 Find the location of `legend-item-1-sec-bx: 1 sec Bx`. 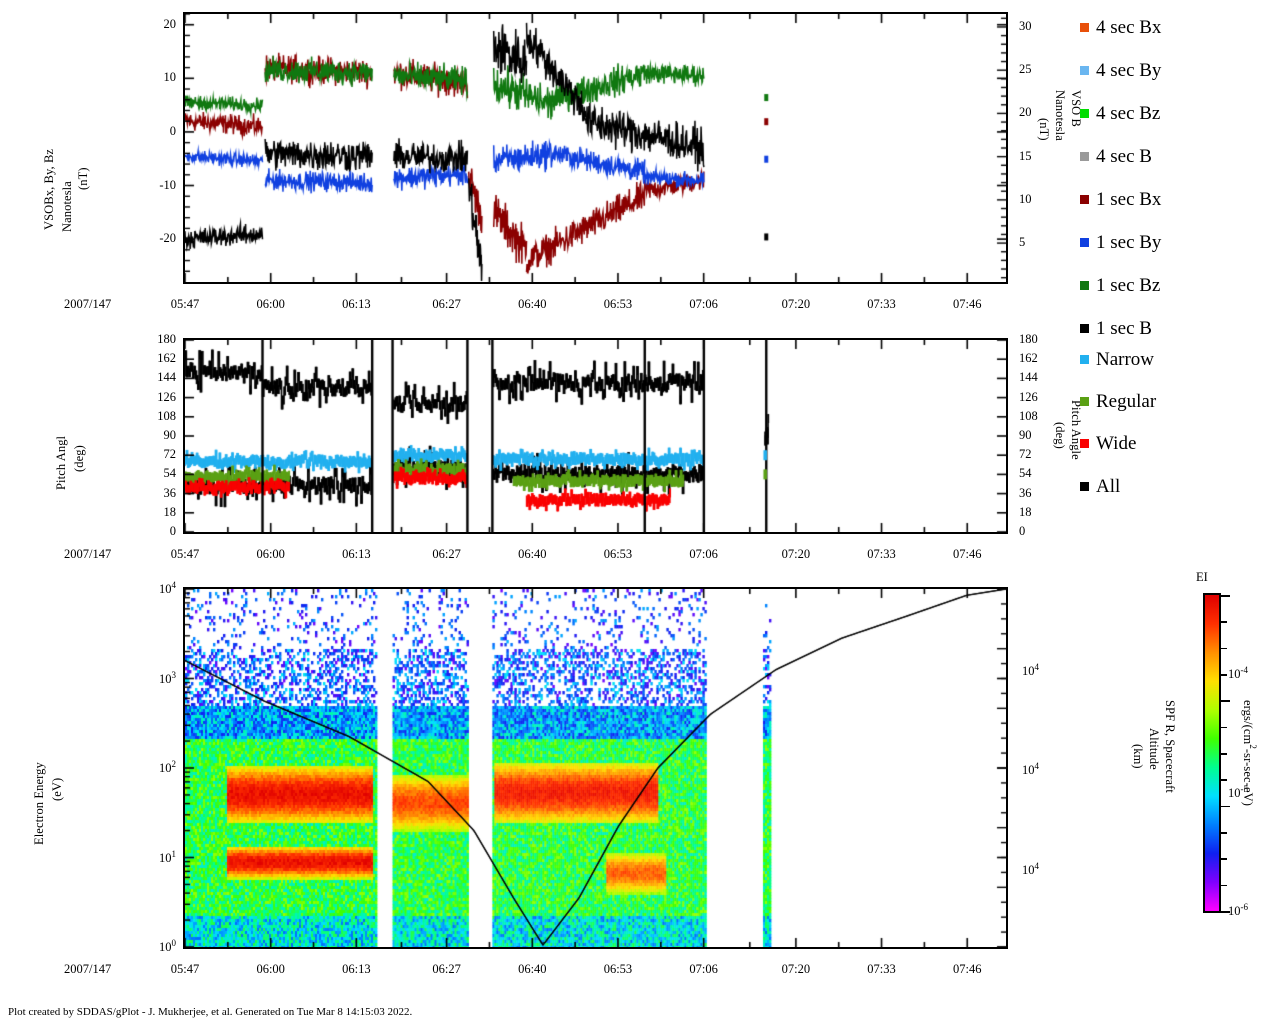

legend-item-1-sec-bx: 1 sec Bx is located at coordinates (1120, 199).